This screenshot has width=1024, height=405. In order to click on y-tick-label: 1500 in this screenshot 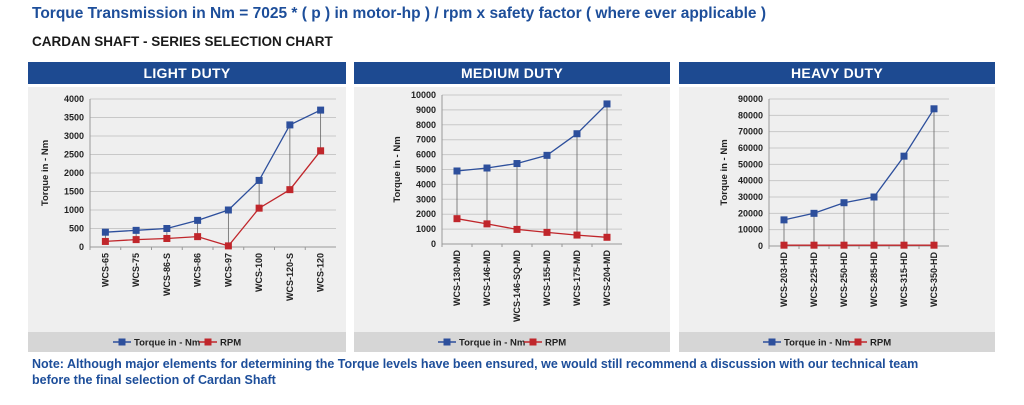, I will do `click(74, 192)`.